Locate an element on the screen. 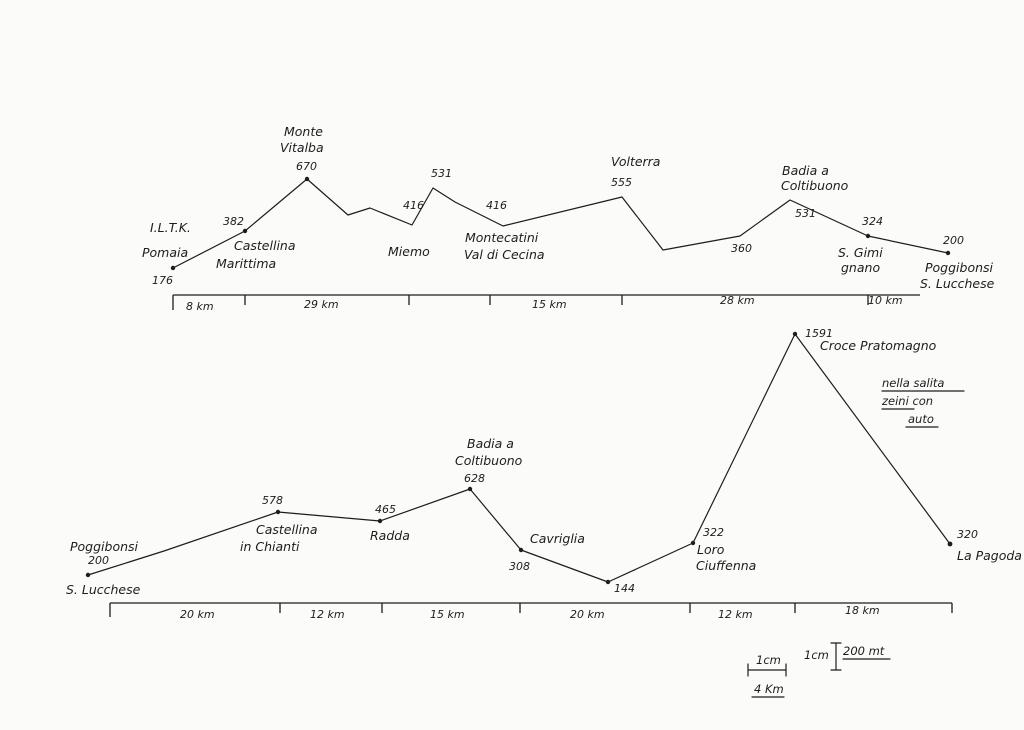 This screenshot has height=730, width=1024. elevation-label: 144 is located at coordinates (624, 588).